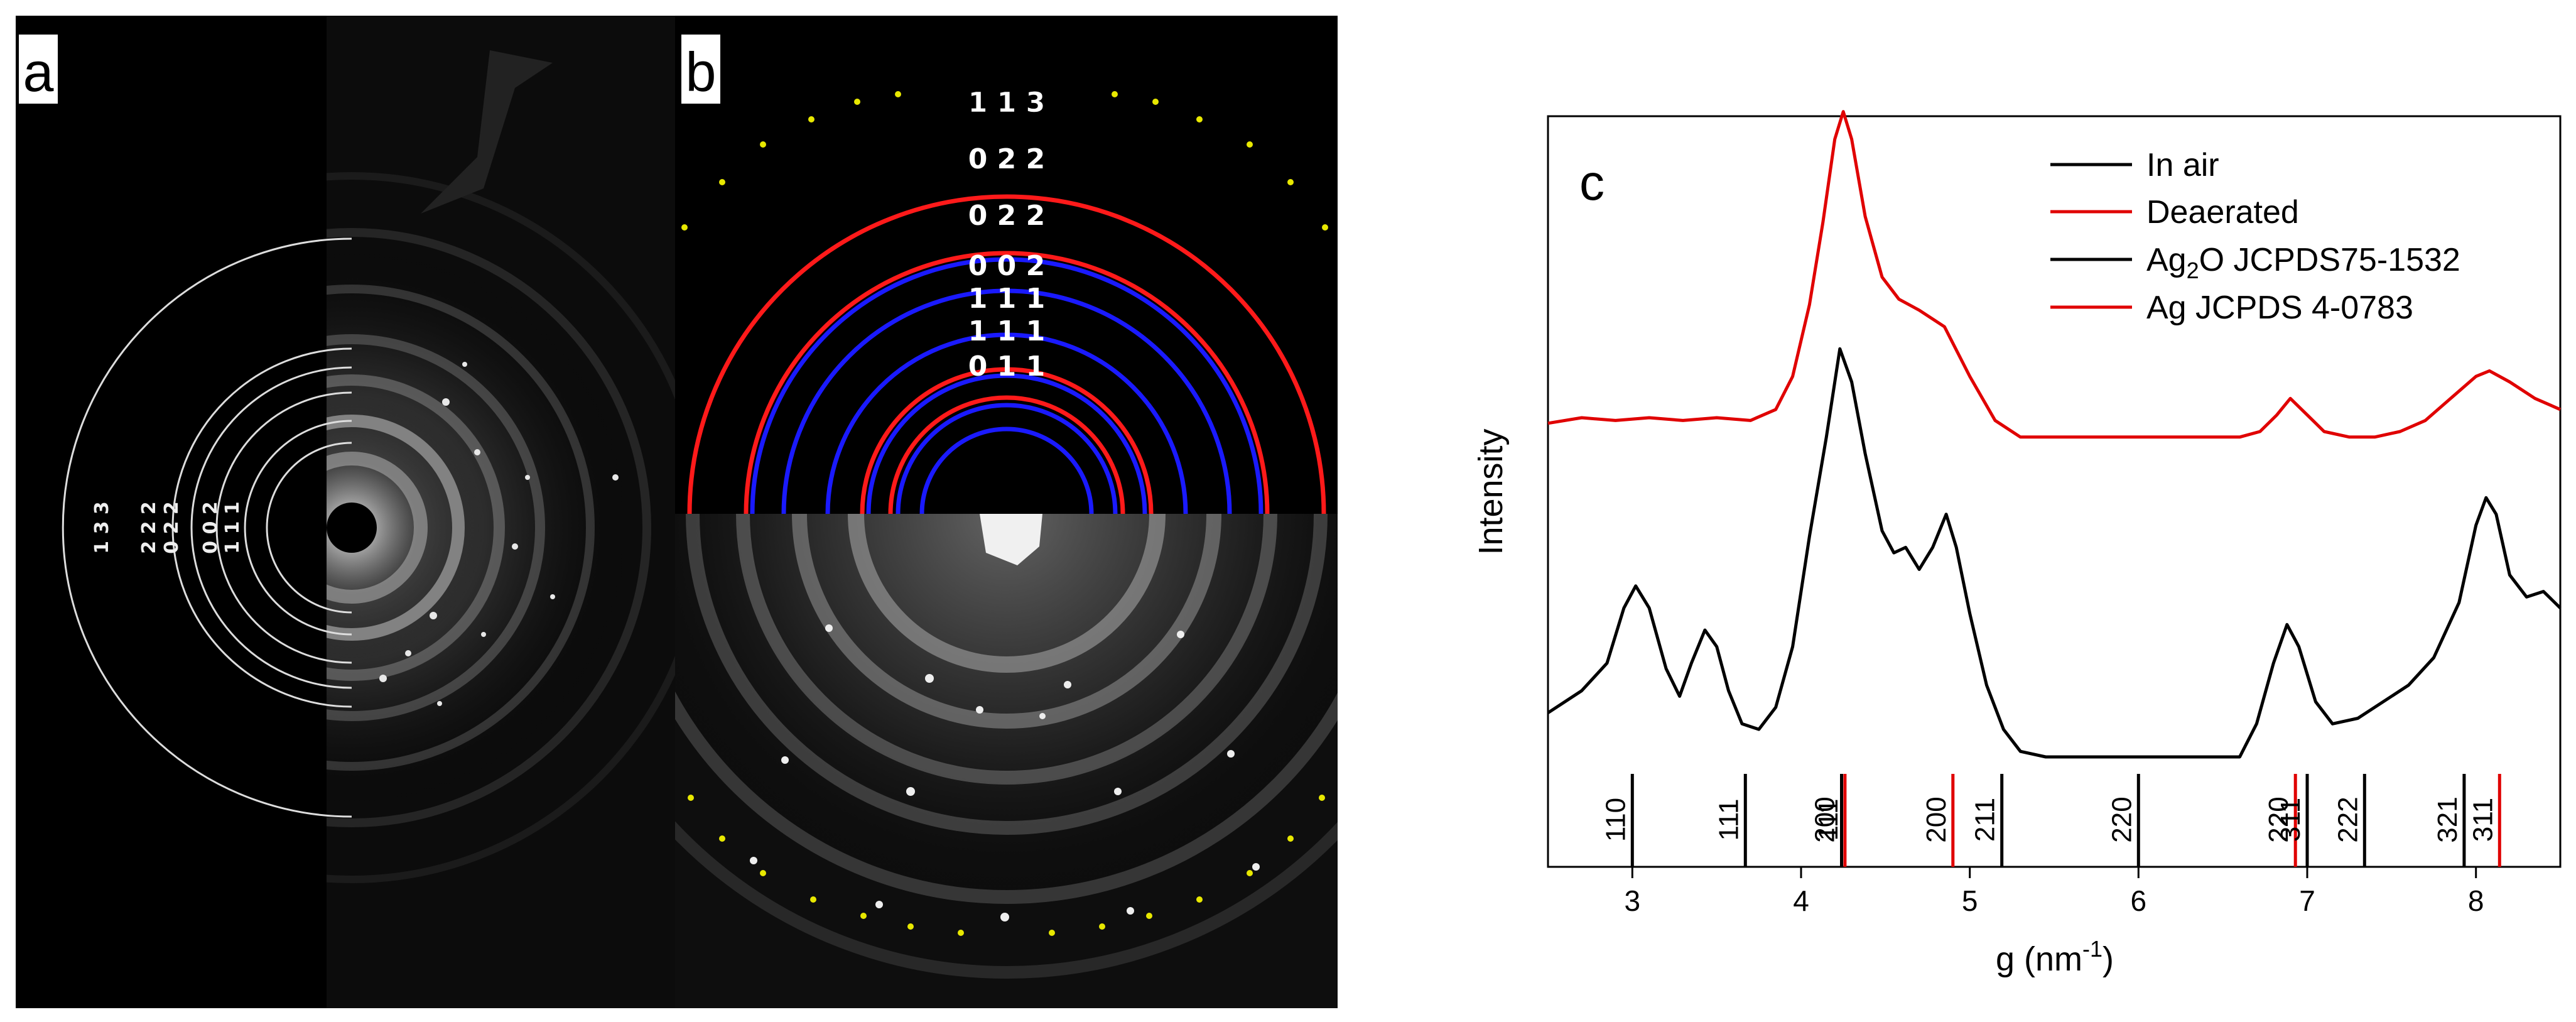 This screenshot has height=1022, width=2576. What do you see at coordinates (2065, 820) in the screenshot?
I see `reference-lines` at bounding box center [2065, 820].